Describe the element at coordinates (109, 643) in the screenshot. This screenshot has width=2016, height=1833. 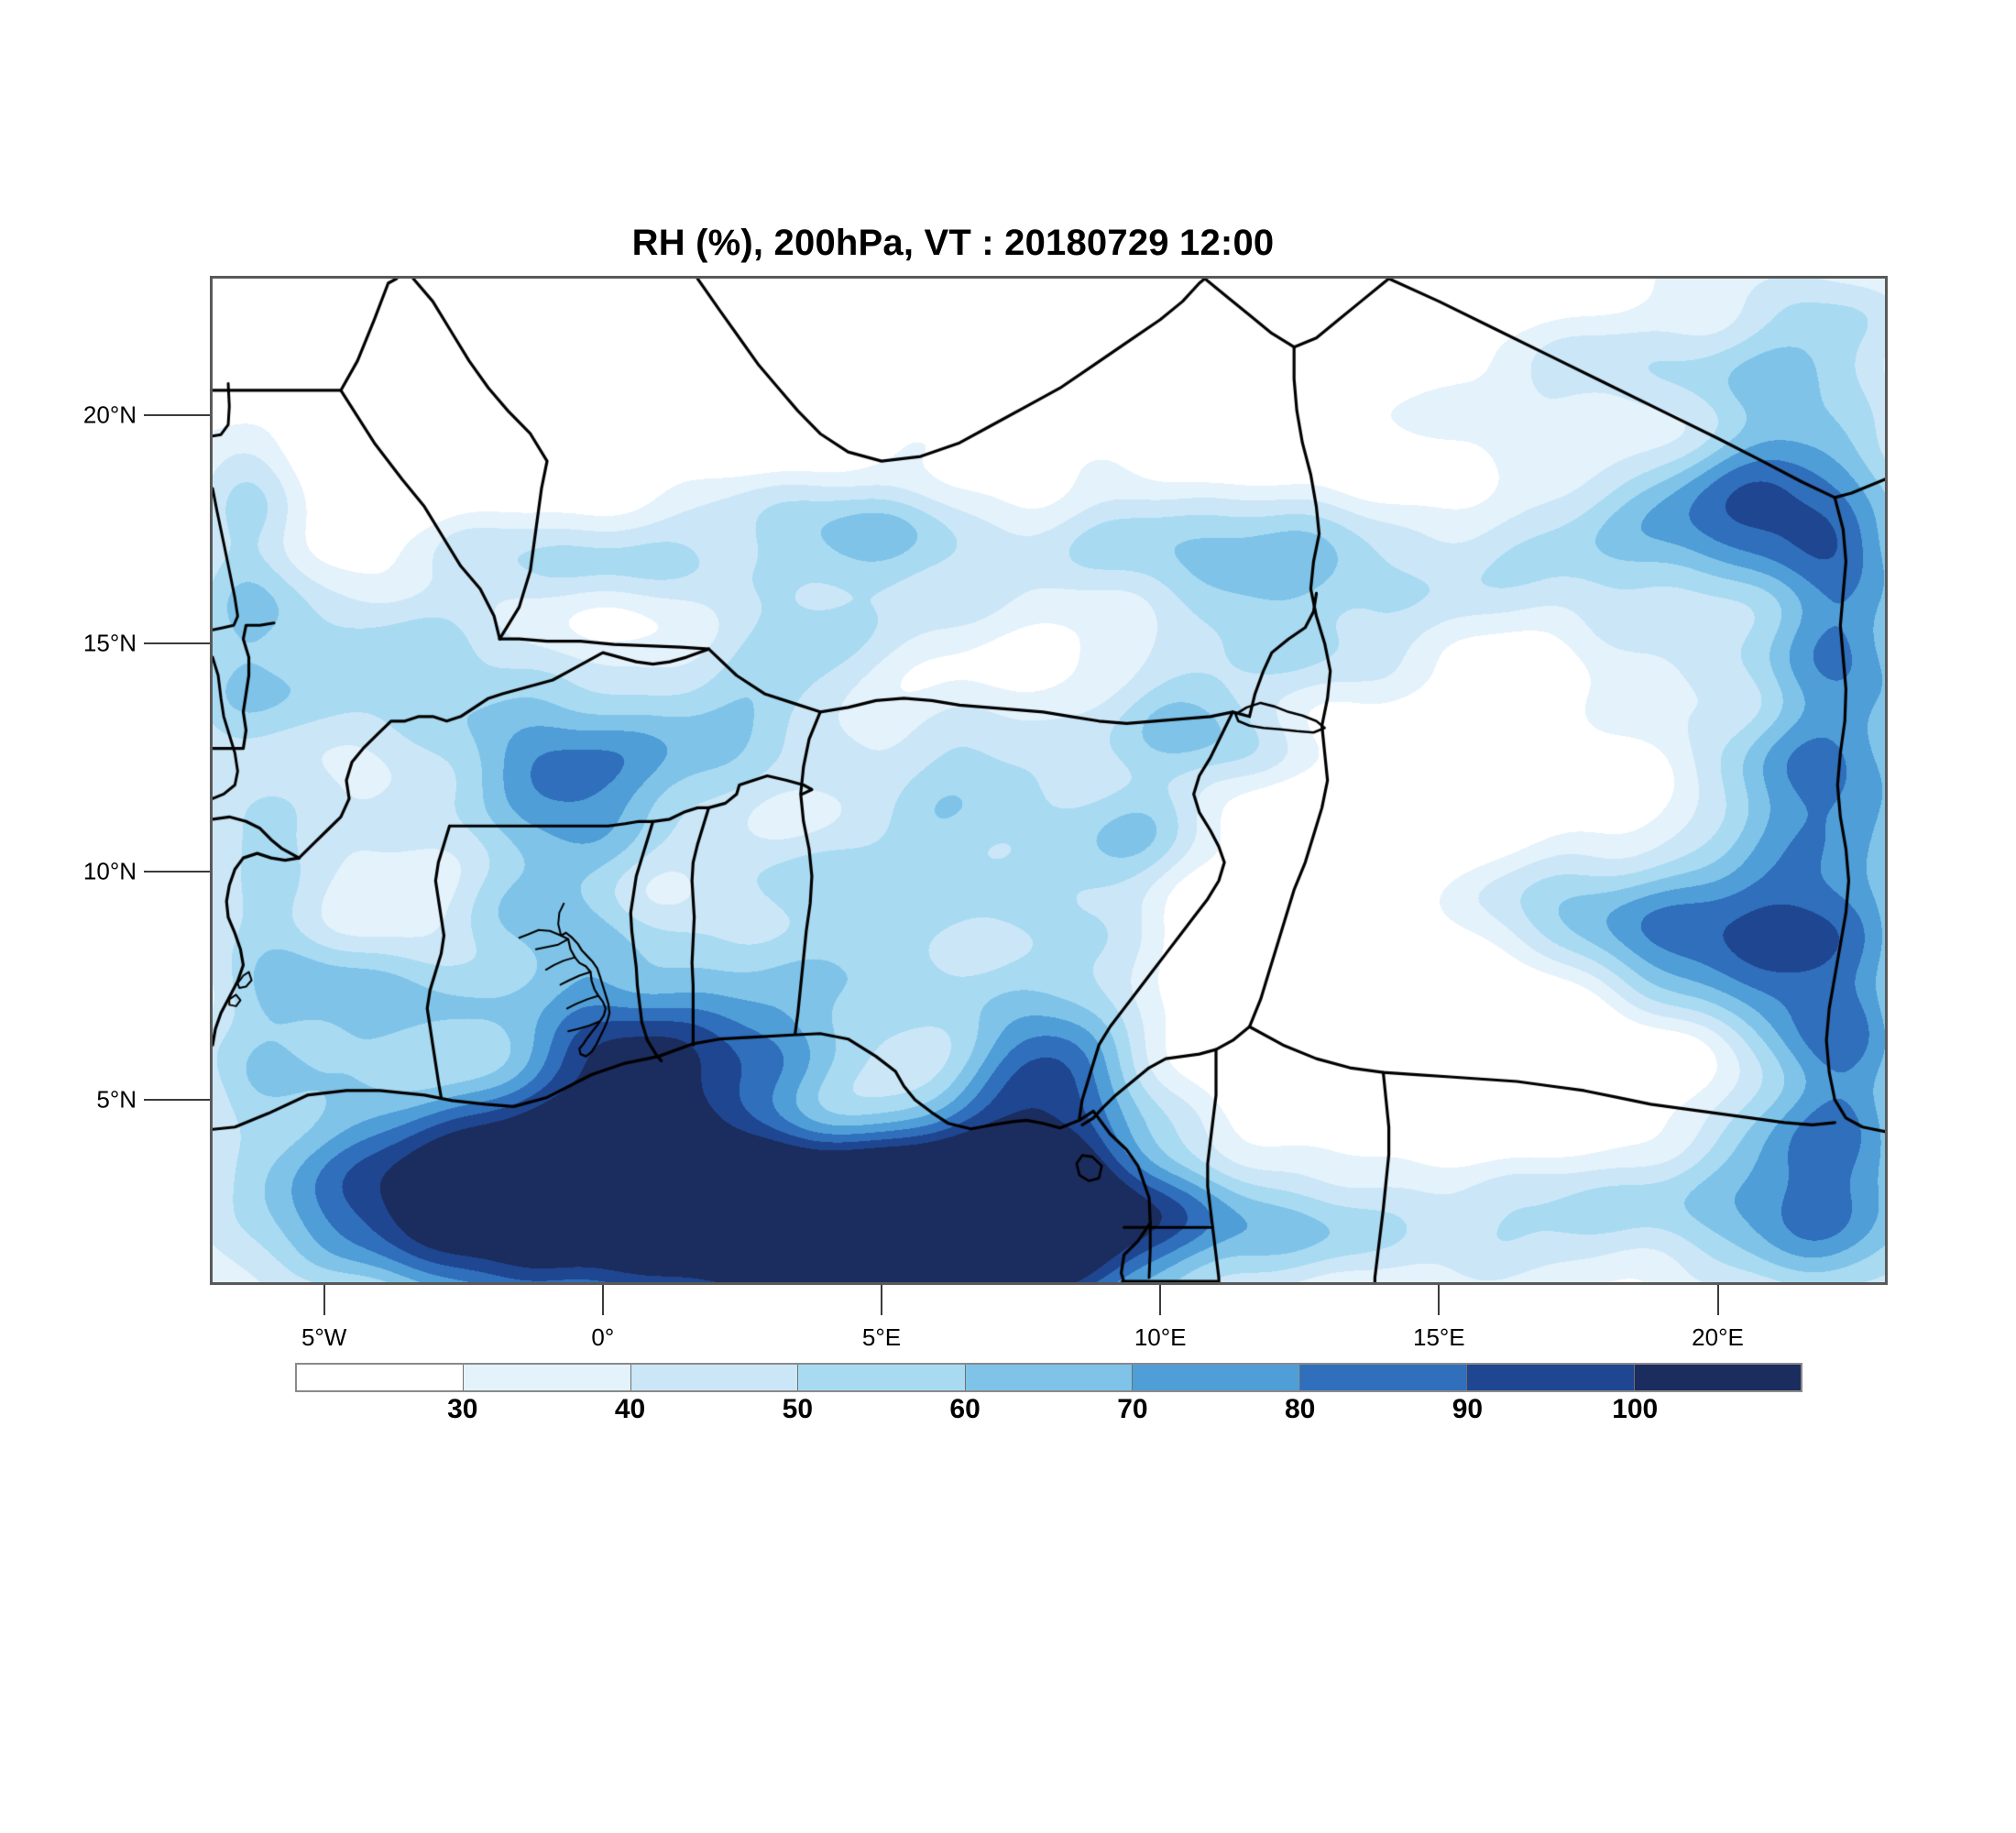
I see `lat-label: 15°N` at that location.